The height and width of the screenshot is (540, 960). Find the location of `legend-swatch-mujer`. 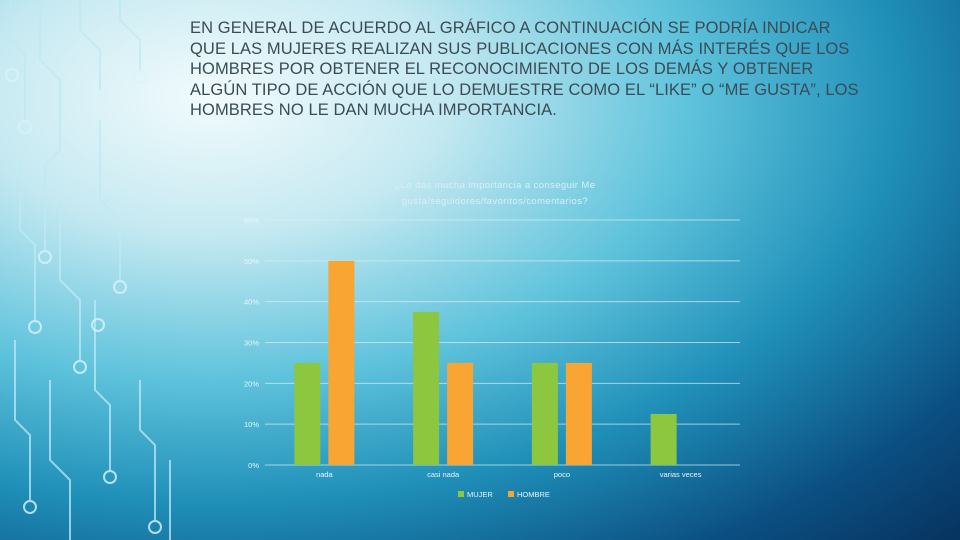

legend-swatch-mujer is located at coordinates (461, 494).